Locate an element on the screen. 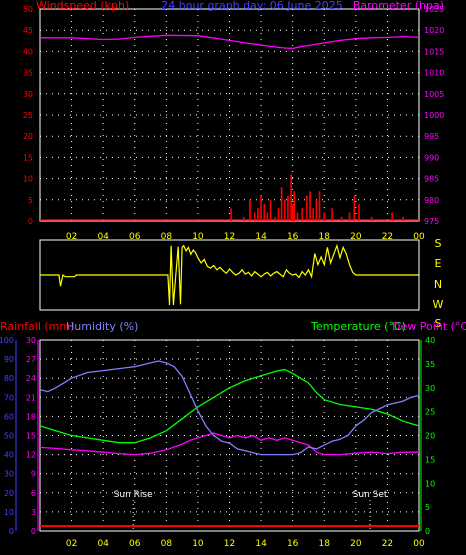 This screenshot has width=466, height=555. humidity-tick: 90 is located at coordinates (9, 359).